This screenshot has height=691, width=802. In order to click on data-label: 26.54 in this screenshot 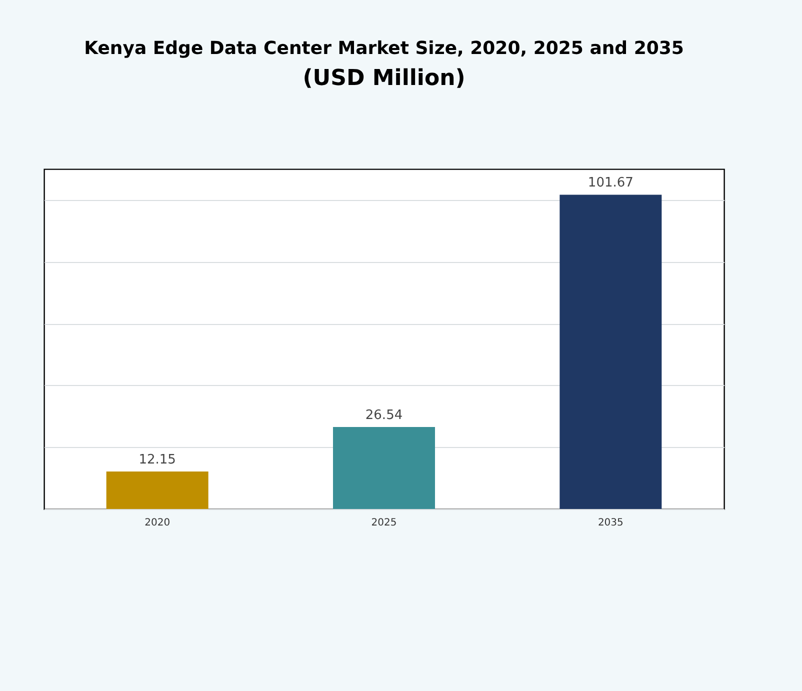, I will do `click(384, 415)`.